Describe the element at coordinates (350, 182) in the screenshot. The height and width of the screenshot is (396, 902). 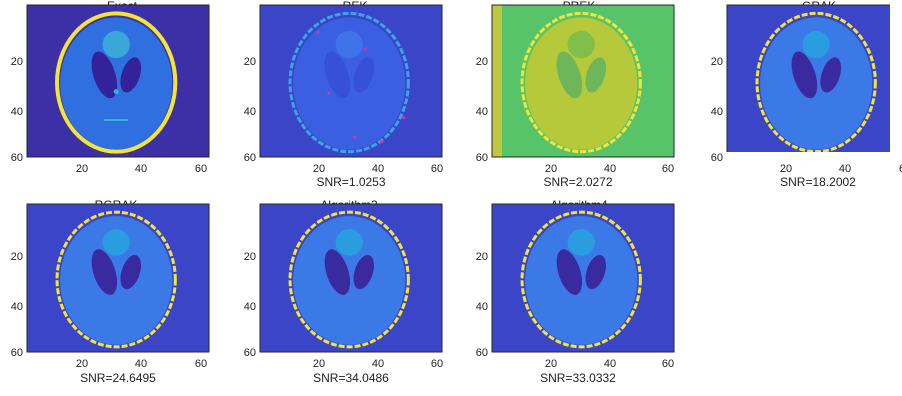
I see `snr-caption: SNR=1.0253` at that location.